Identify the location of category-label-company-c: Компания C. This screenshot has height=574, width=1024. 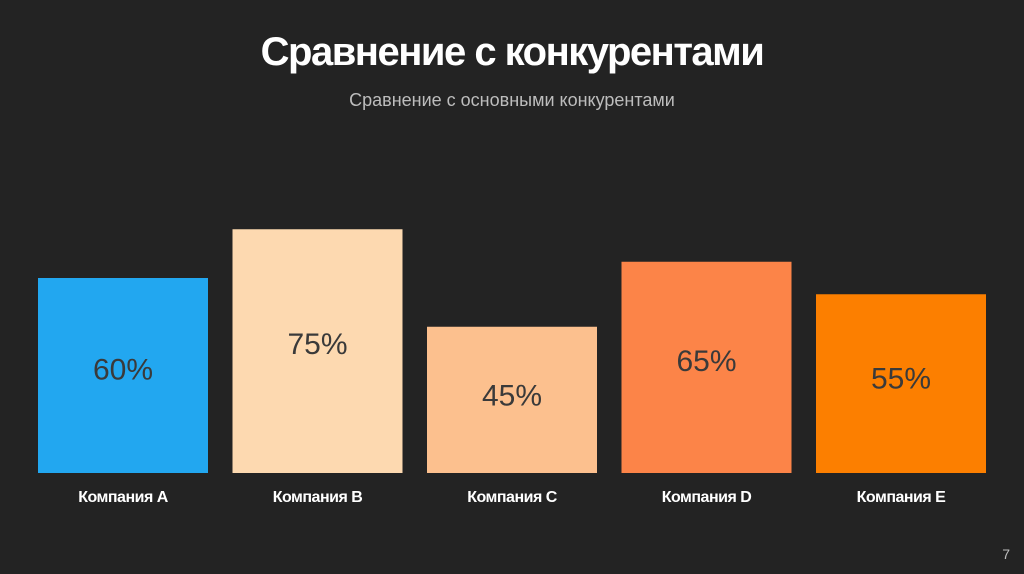
(512, 497).